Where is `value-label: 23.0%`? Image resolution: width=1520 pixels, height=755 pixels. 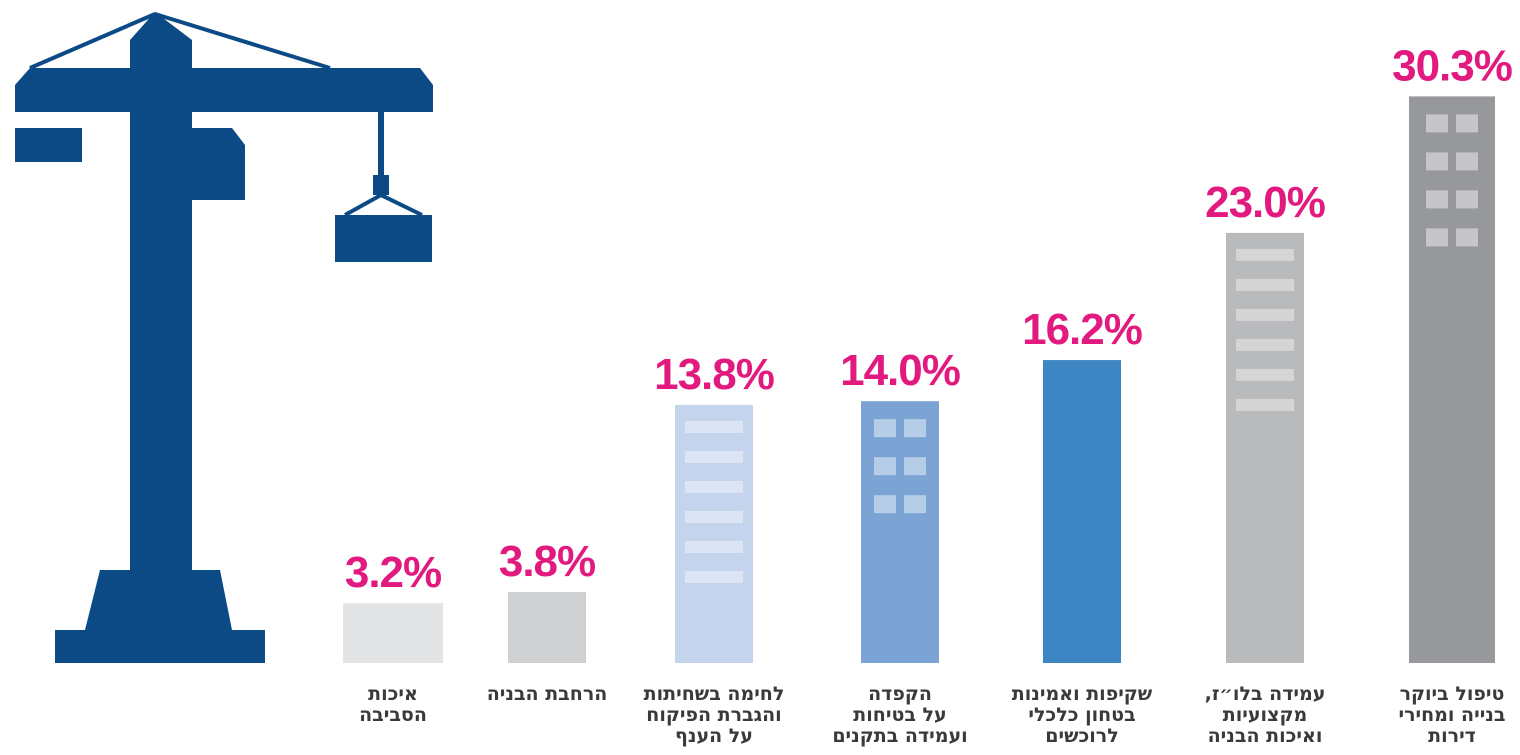 value-label: 23.0% is located at coordinates (1265, 202).